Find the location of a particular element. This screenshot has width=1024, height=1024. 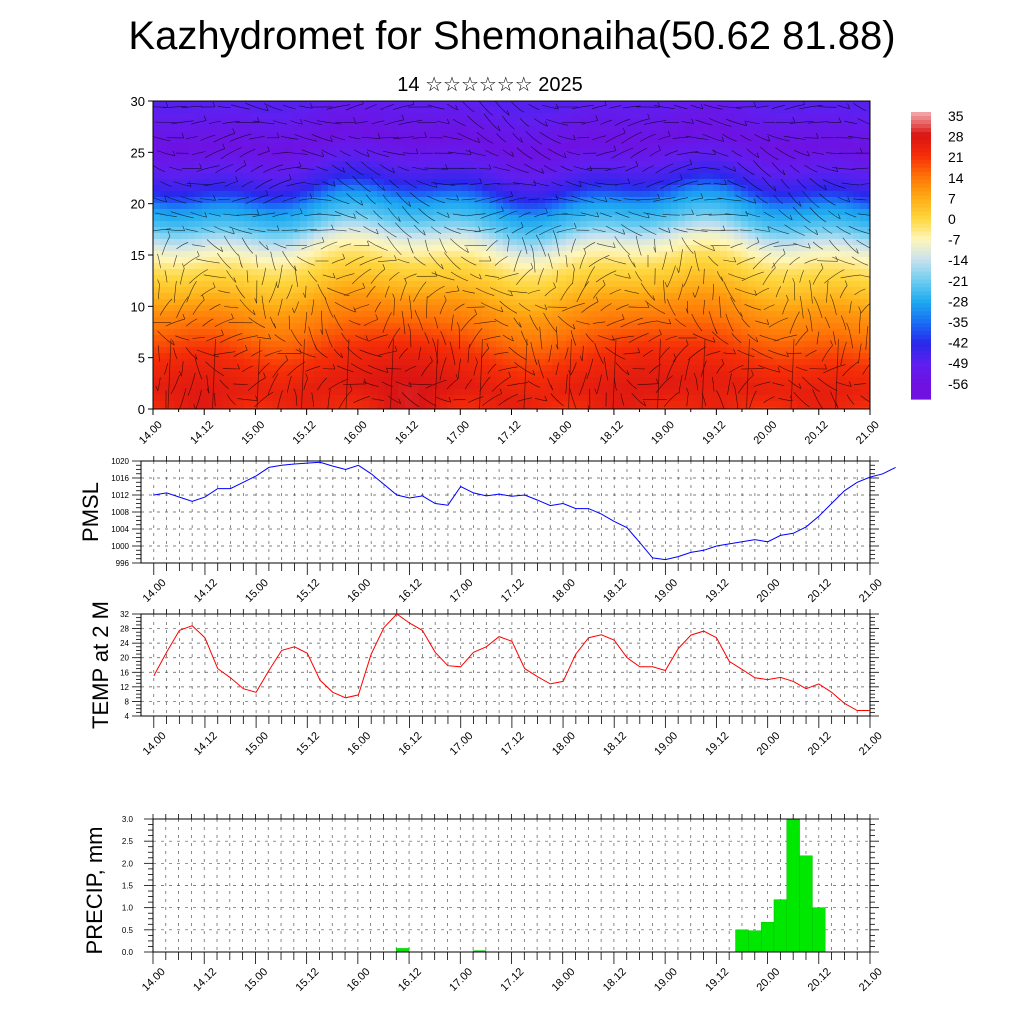

chart-title: Kazhydromet for Shemonaiha(50.62 81.88) is located at coordinates (512, 36).